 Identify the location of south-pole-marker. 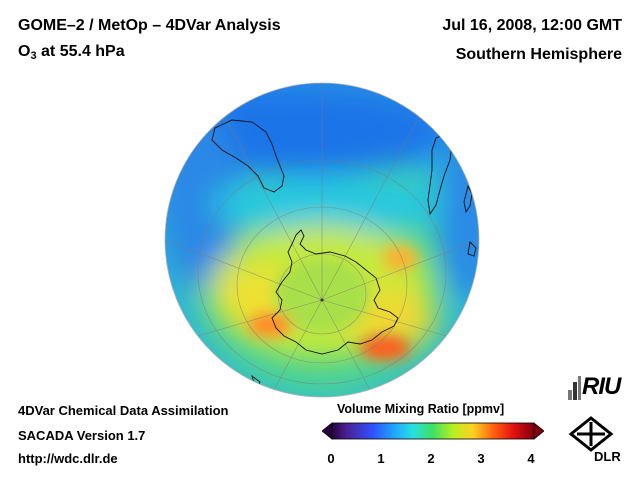
(322, 300).